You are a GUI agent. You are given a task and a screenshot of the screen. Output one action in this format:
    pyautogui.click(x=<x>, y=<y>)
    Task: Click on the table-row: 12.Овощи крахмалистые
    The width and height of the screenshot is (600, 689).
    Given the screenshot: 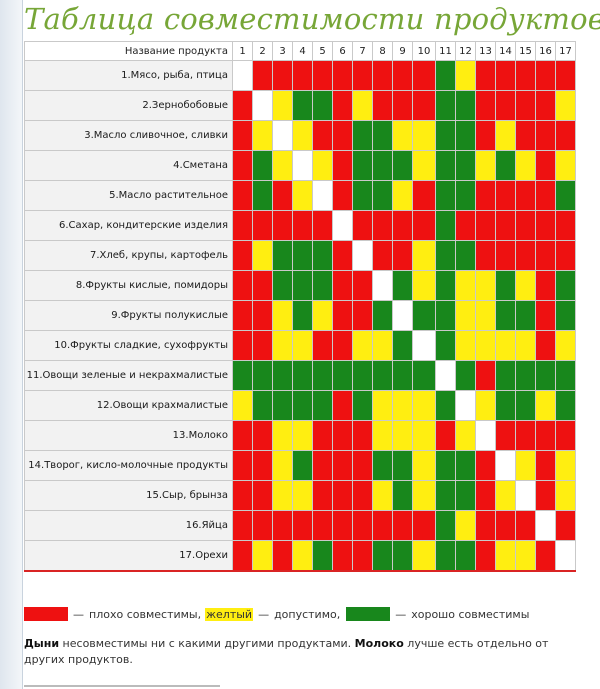 What is the action you would take?
    pyautogui.click(x=300, y=405)
    